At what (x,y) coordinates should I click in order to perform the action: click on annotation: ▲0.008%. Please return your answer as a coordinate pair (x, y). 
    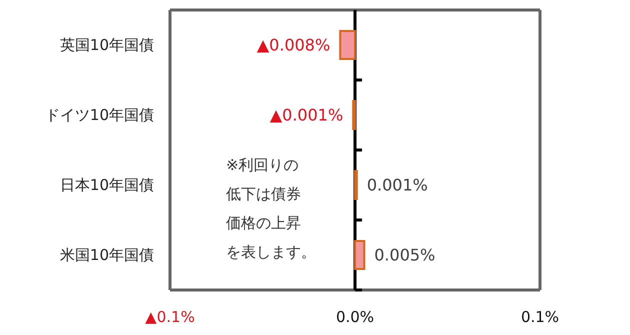
    Looking at the image, I should click on (293, 45).